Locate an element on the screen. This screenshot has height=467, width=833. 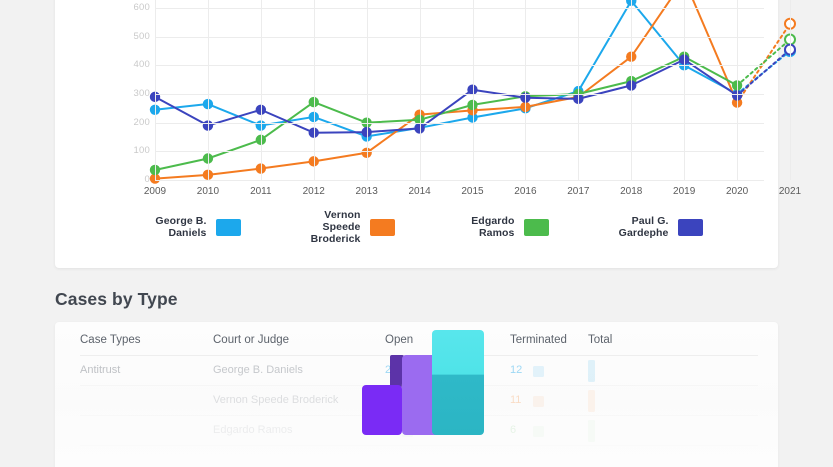
cell-terminated-value: 11 is located at coordinates (516, 400).